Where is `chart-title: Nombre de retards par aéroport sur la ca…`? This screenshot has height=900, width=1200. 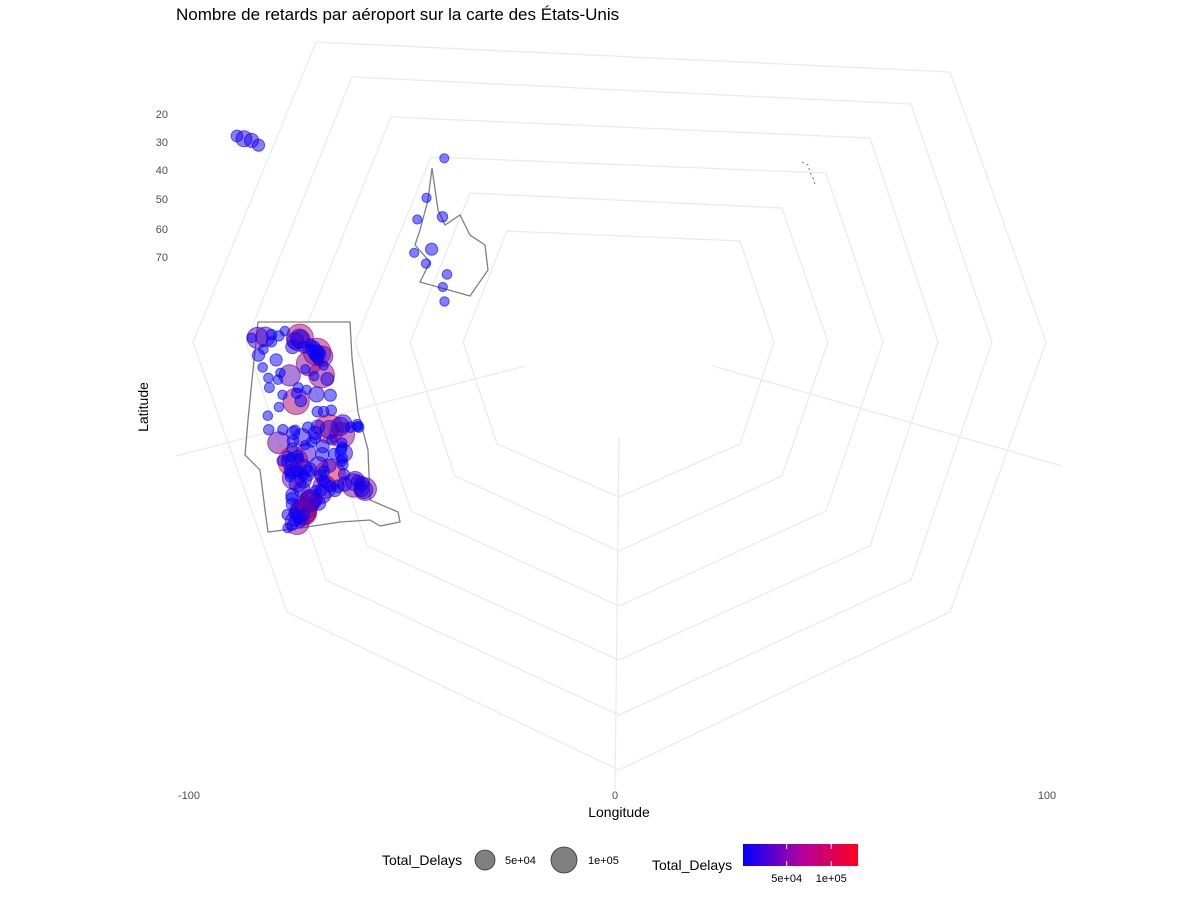
chart-title: Nombre de retards par aéroport sur la ca… is located at coordinates (398, 14).